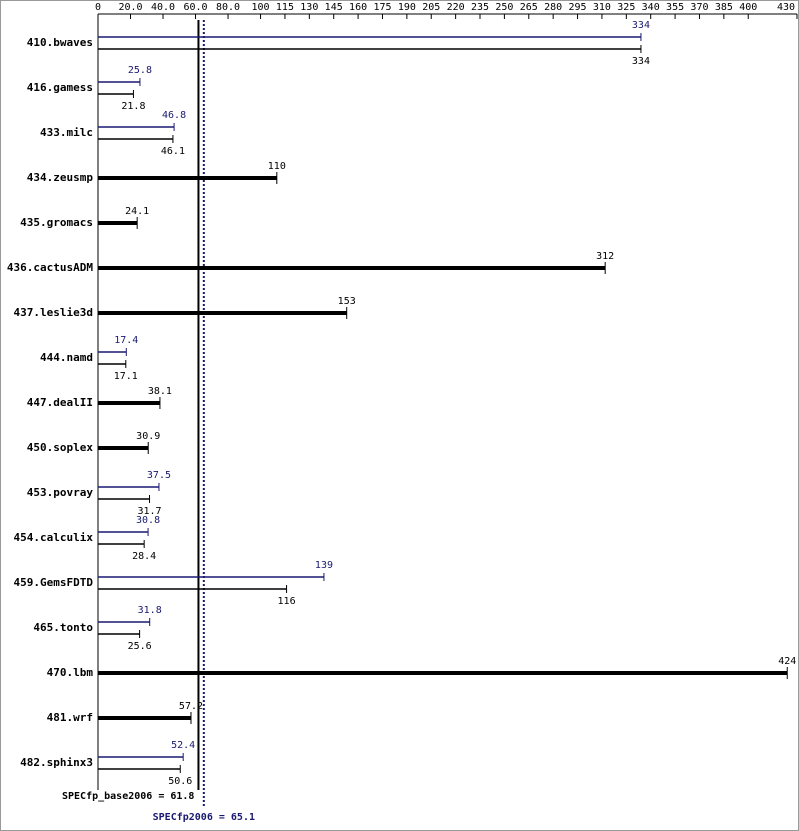  What do you see at coordinates (174, 115) in the screenshot?
I see `value-label: 46.8` at bounding box center [174, 115].